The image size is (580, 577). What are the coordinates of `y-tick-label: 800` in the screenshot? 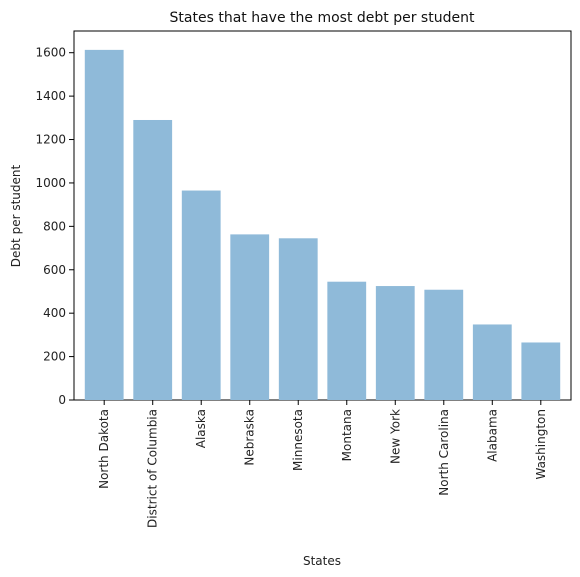 It's located at (54, 226).